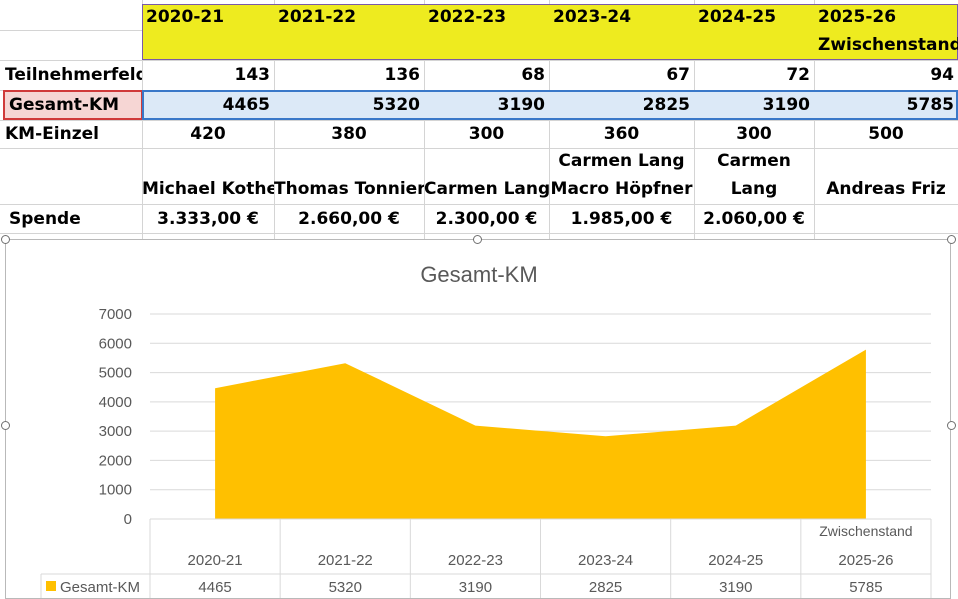 The image size is (958, 599). Describe the element at coordinates (754, 219) in the screenshot. I see `spende-cell: 2.060,00 €` at that location.